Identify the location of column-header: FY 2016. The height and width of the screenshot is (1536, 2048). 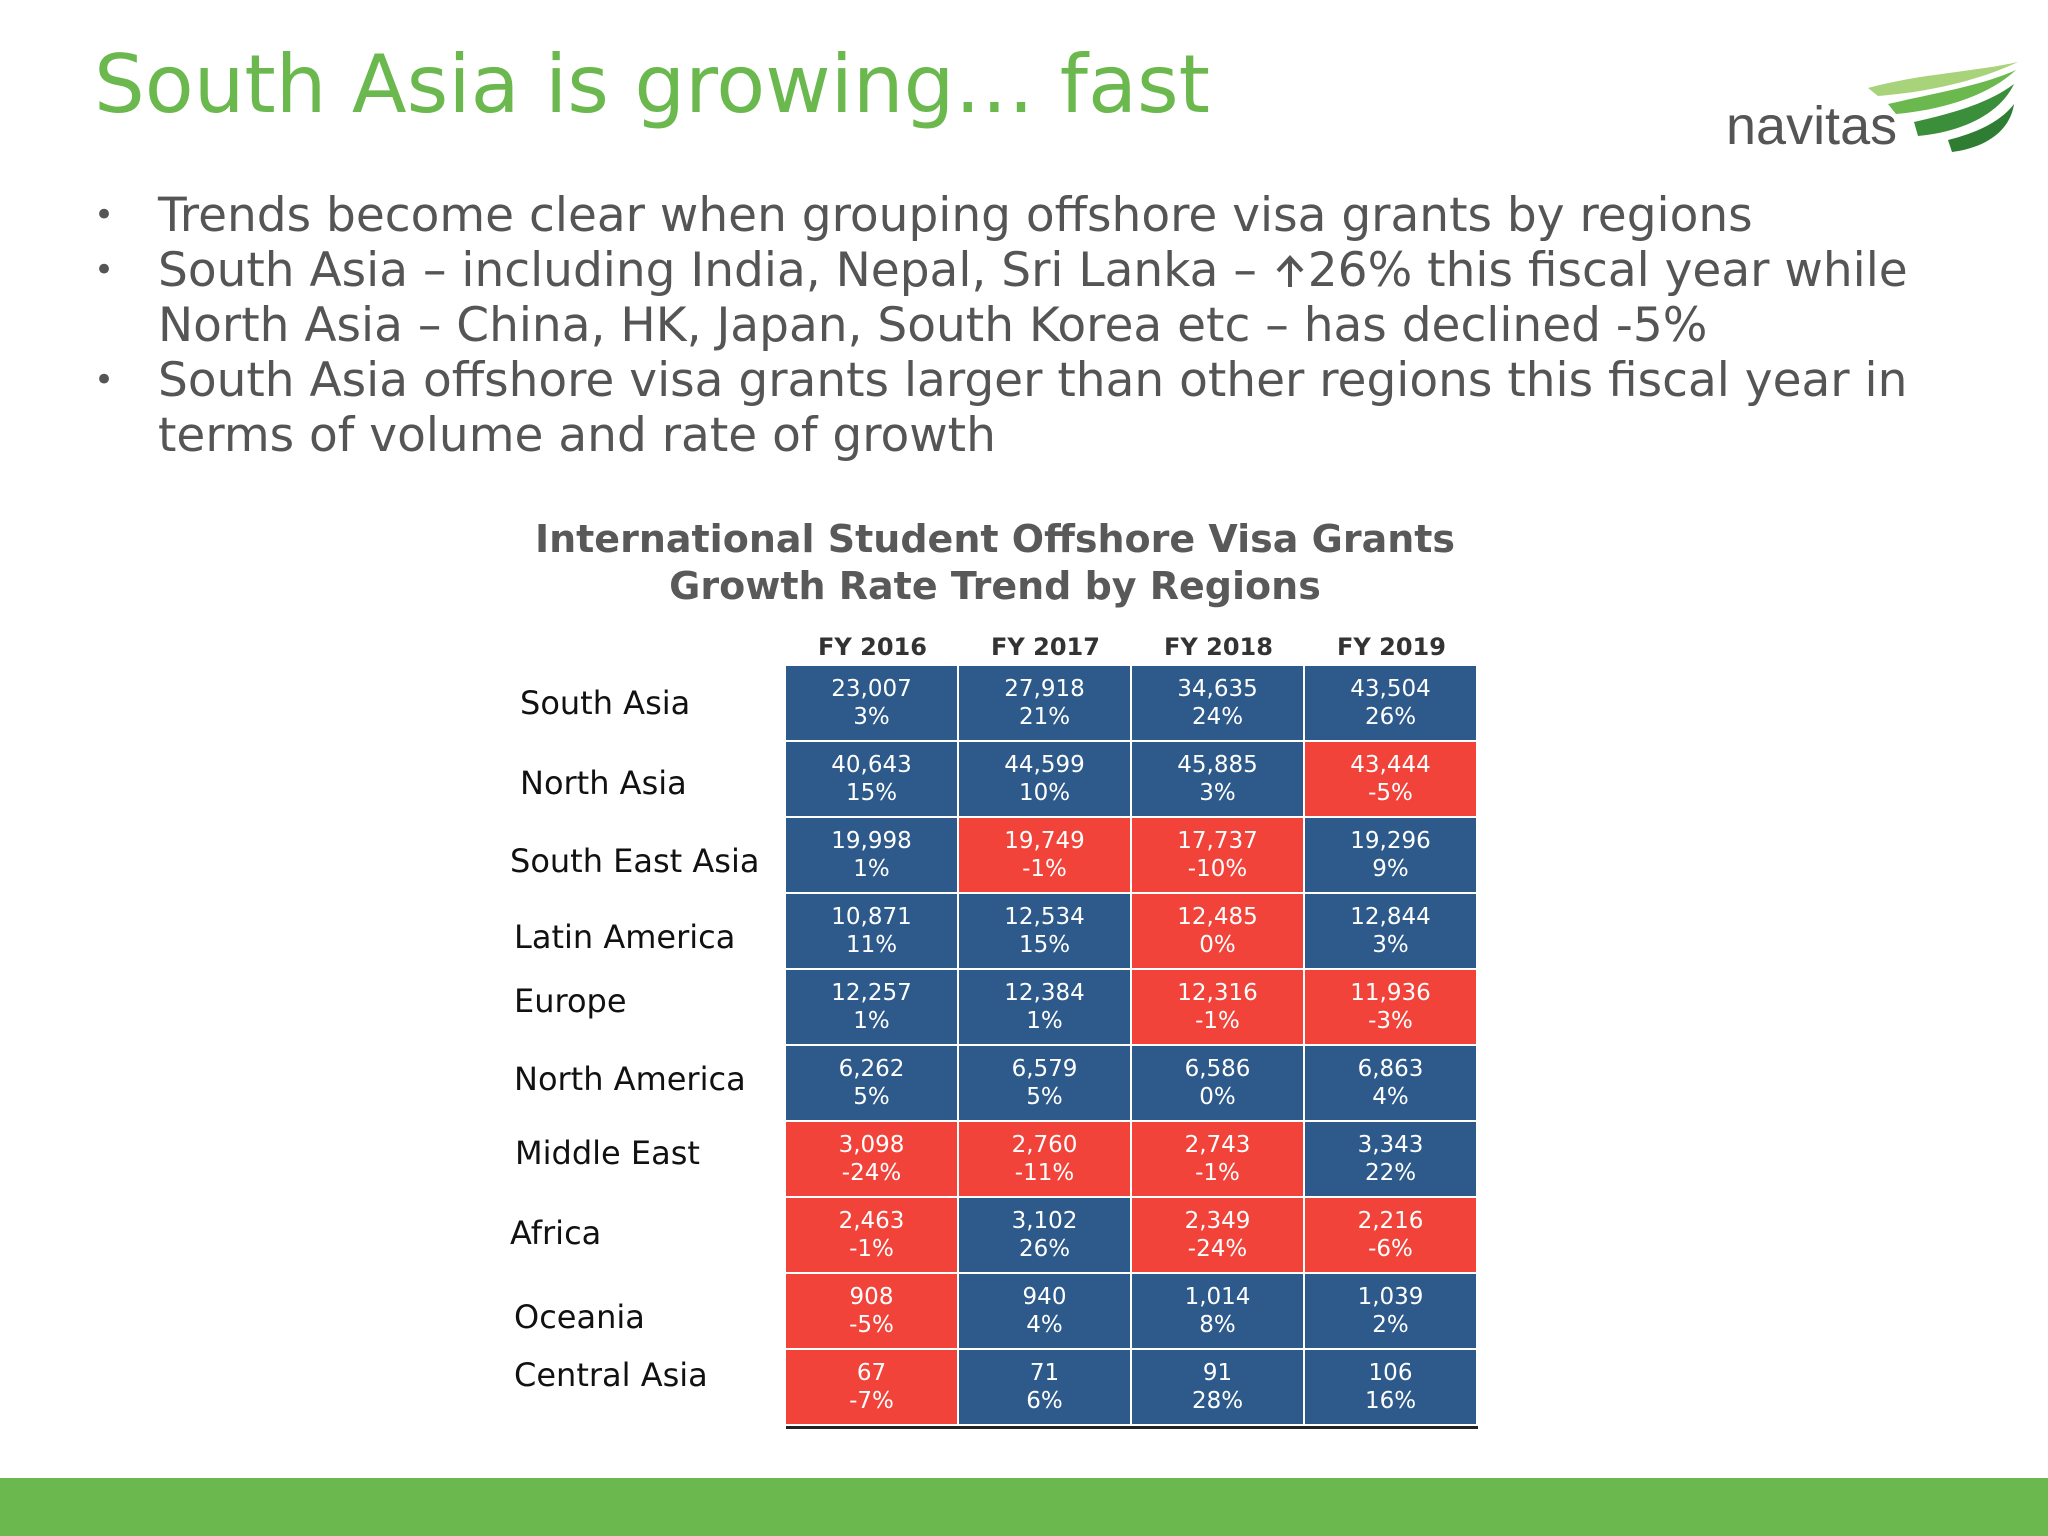
(872, 647).